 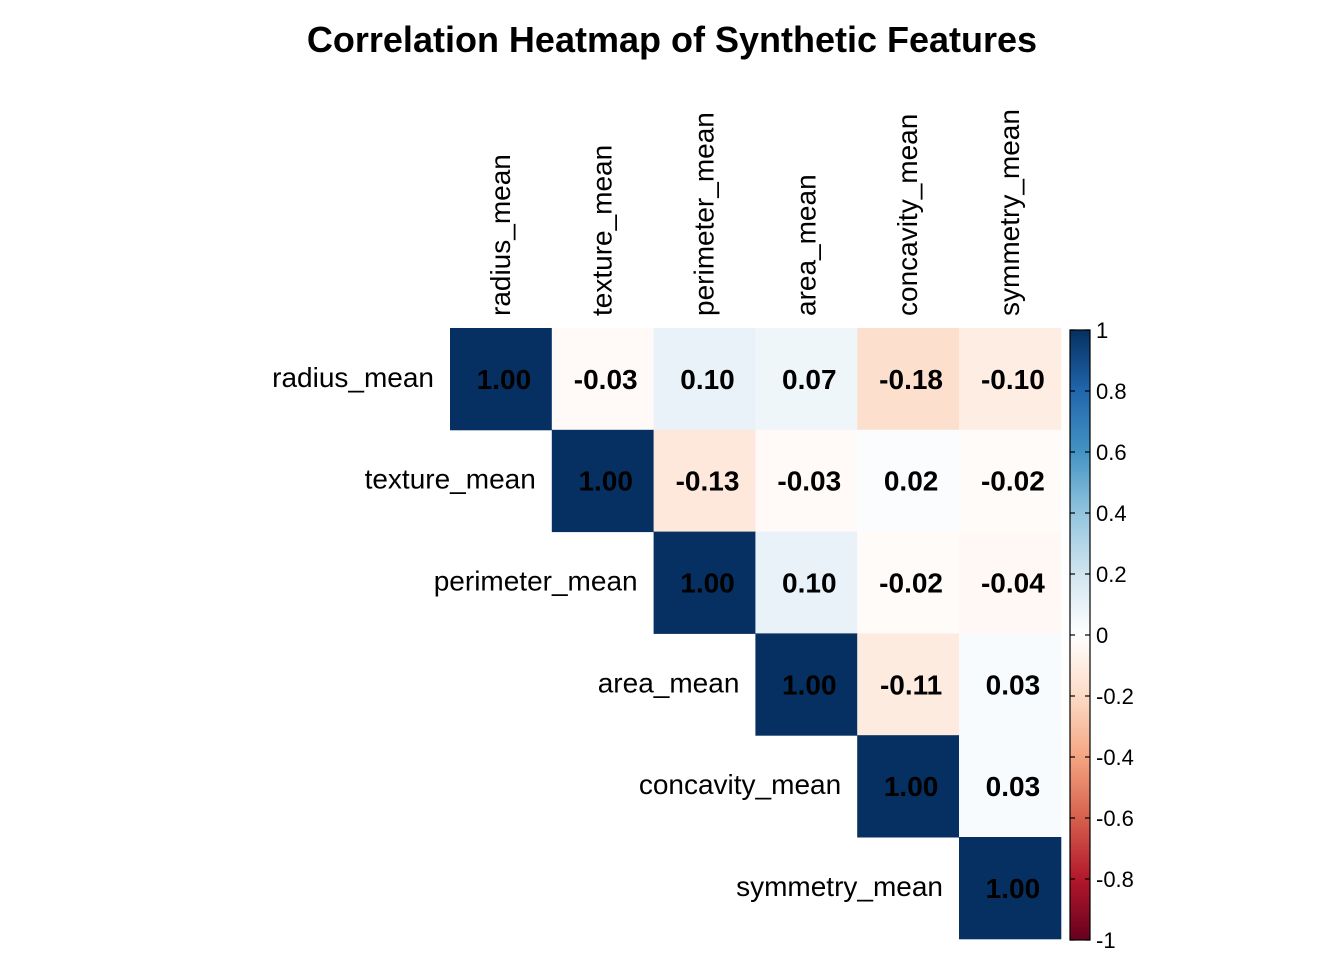 What do you see at coordinates (1115, 696) in the screenshot?
I see `colorbar-tick-label: -0.2` at bounding box center [1115, 696].